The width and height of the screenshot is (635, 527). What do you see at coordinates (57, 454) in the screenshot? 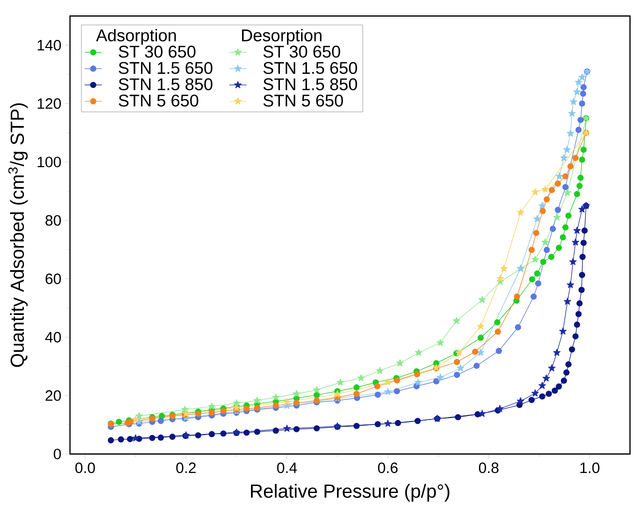
I see `y-tick-label: 0` at bounding box center [57, 454].